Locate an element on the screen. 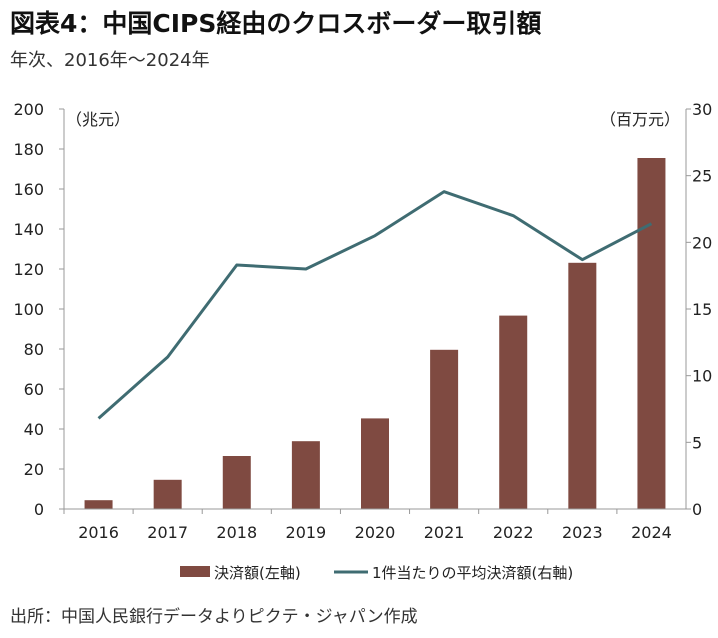 Image resolution: width=718 pixels, height=638 pixels. bar-2018 is located at coordinates (236, 482).